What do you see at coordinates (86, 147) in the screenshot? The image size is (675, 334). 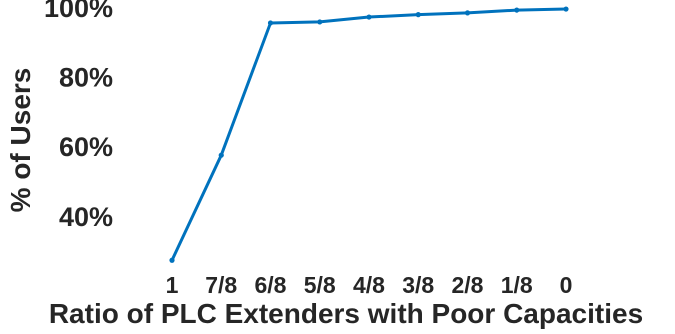 I see `y-tick-label: 60%` at bounding box center [86, 147].